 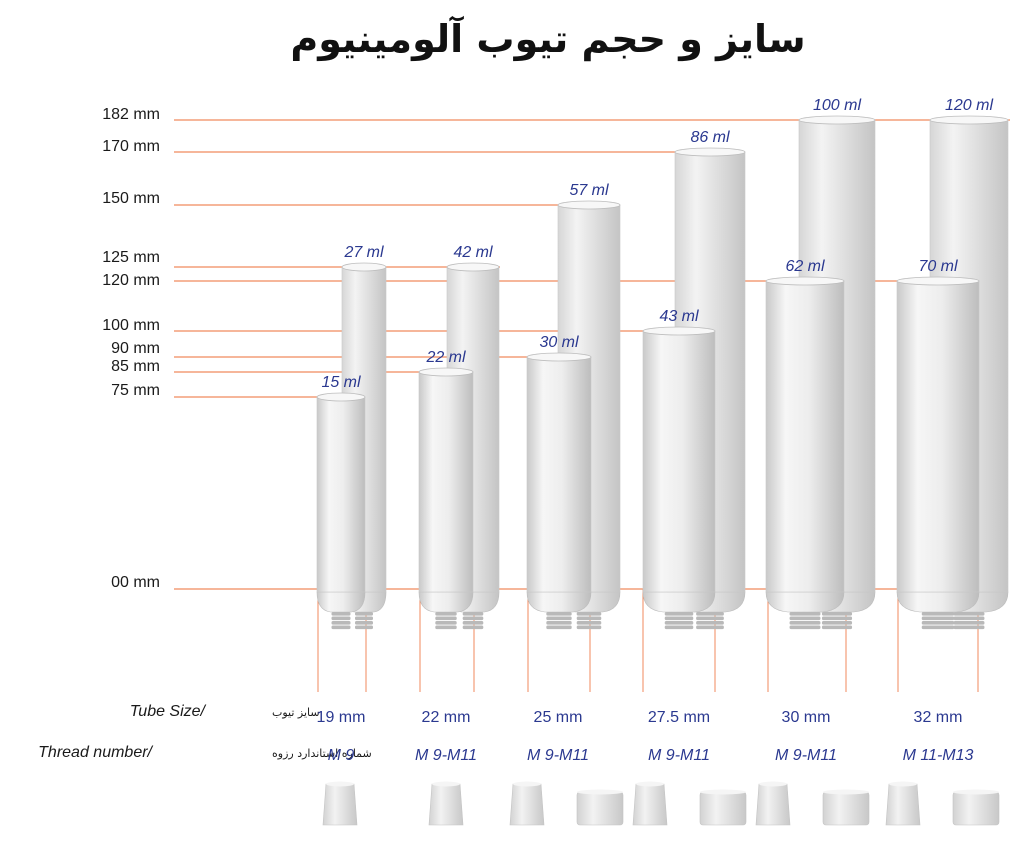 What do you see at coordinates (135, 390) in the screenshot?
I see `level-label: 75 mm` at bounding box center [135, 390].